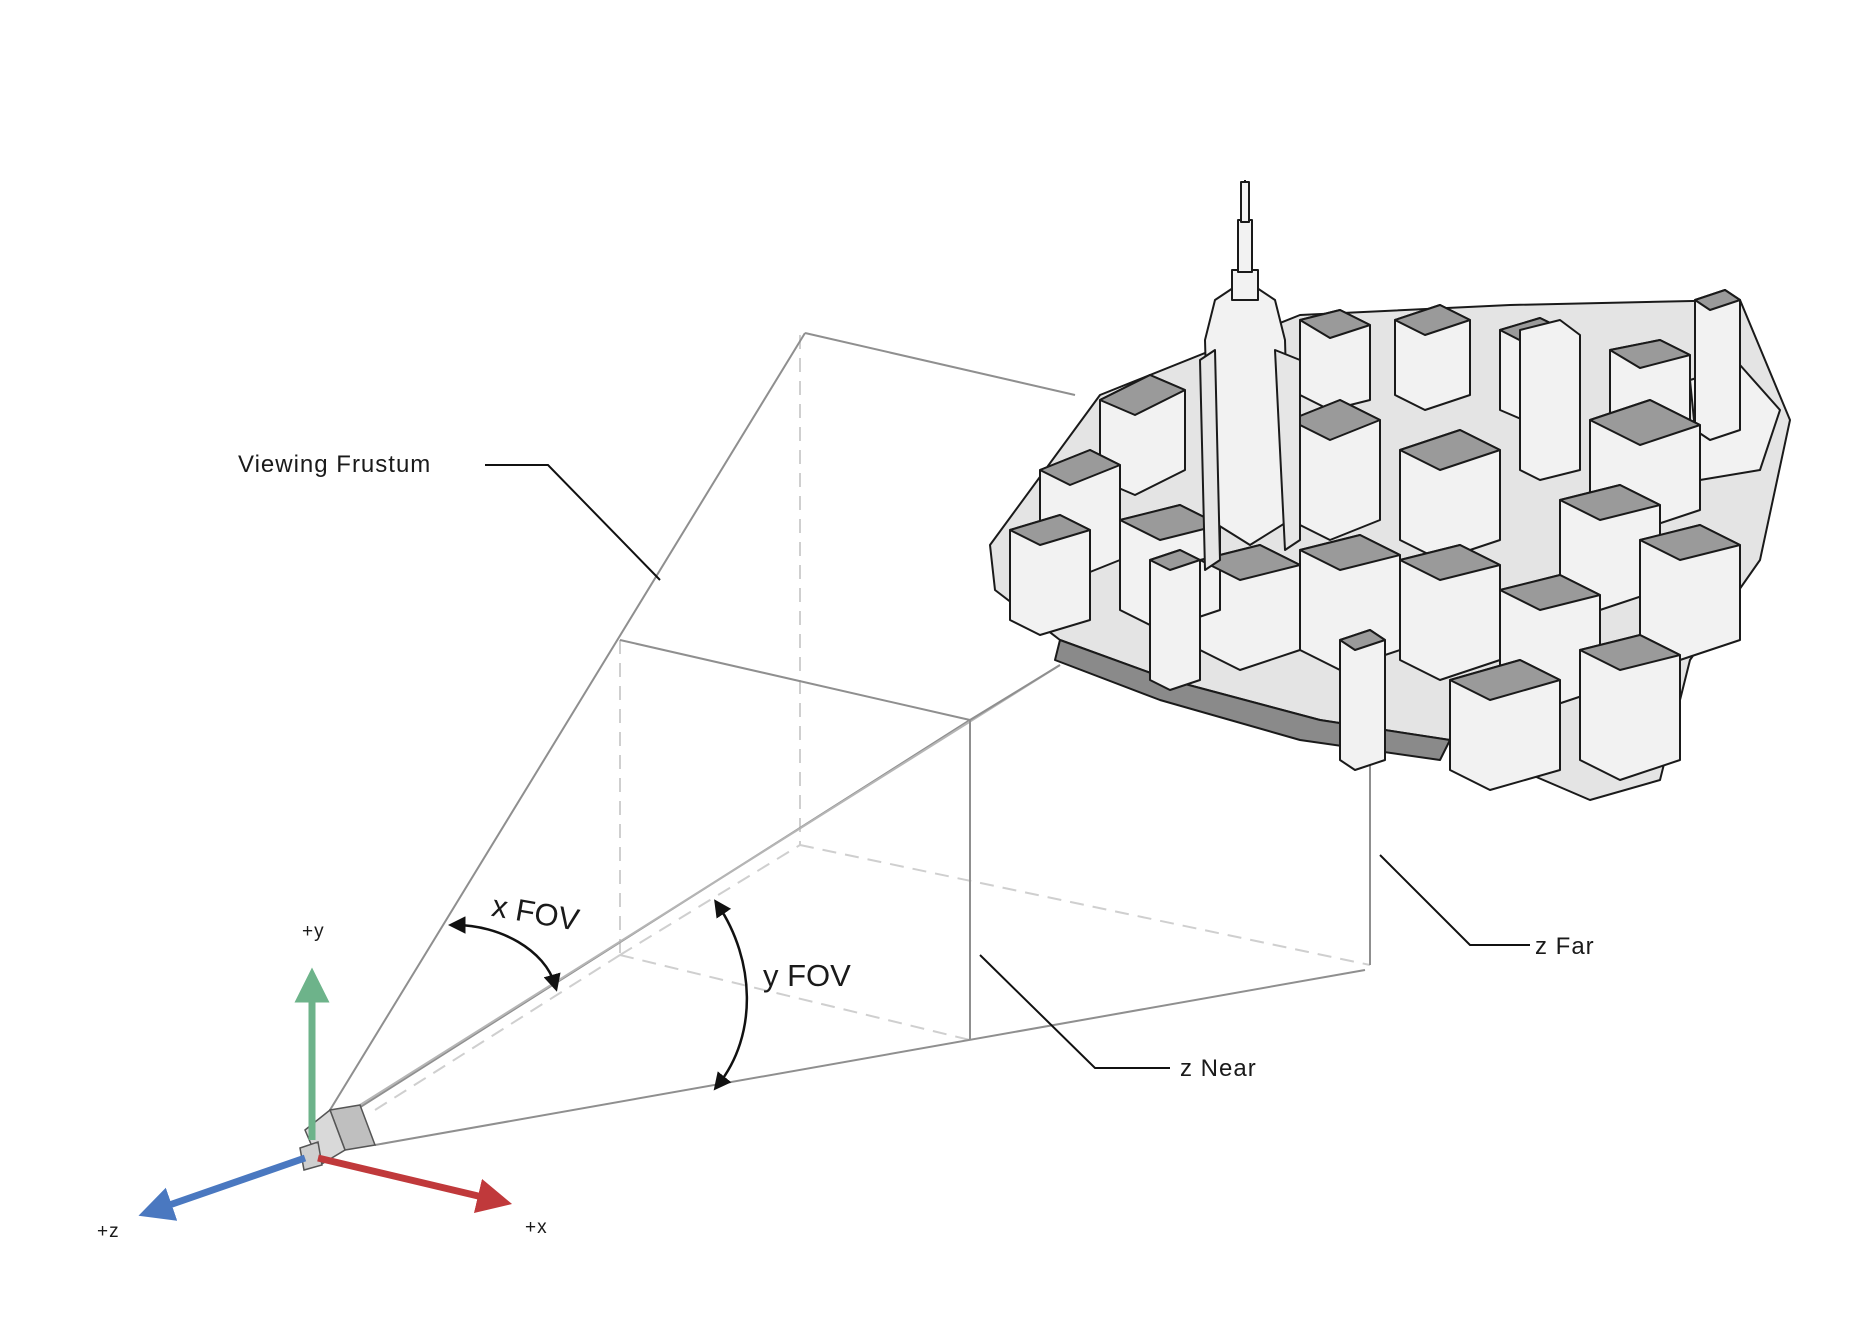 This screenshot has width=1850, height=1330. What do you see at coordinates (1565, 946) in the screenshot?
I see `z-far-label: z Far` at bounding box center [1565, 946].